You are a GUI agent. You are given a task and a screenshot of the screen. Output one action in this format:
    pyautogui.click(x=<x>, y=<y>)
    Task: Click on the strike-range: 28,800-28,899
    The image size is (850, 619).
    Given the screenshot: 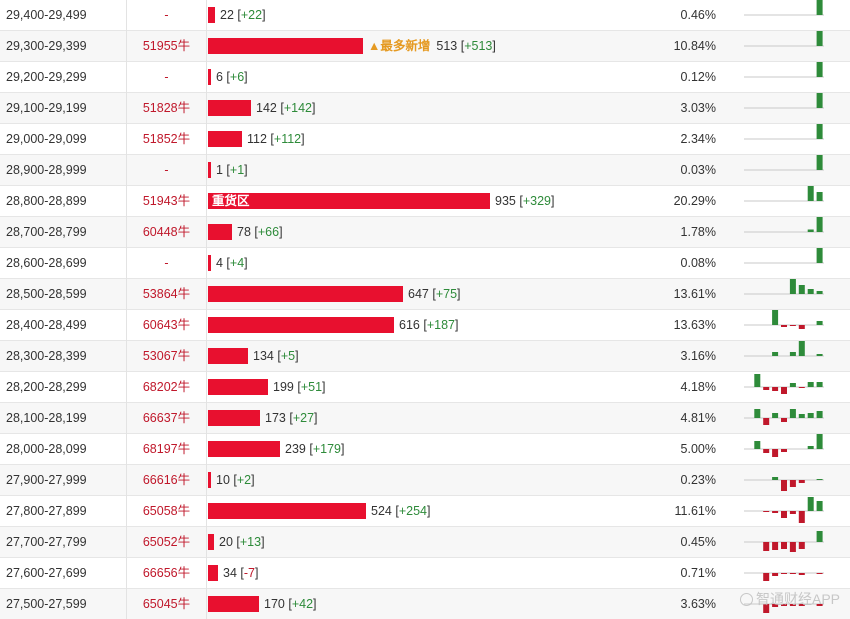 What is the action you would take?
    pyautogui.click(x=63, y=201)
    